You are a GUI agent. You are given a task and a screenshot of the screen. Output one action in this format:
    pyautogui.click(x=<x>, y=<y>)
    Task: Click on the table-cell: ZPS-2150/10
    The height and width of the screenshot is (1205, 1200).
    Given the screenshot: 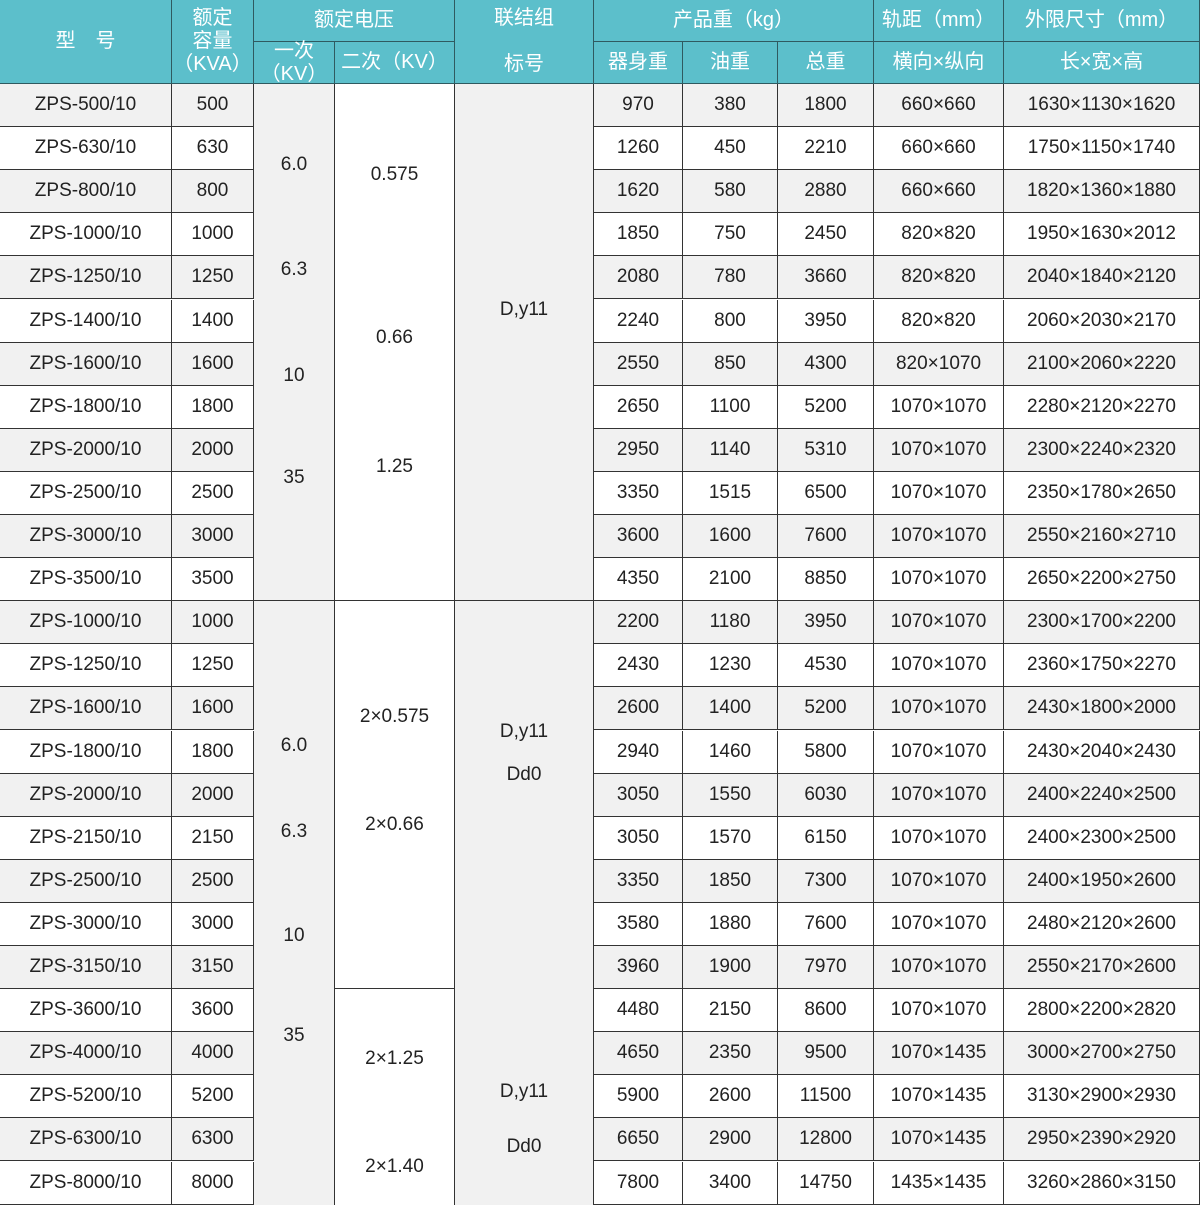 What is the action you would take?
    pyautogui.click(x=86, y=838)
    